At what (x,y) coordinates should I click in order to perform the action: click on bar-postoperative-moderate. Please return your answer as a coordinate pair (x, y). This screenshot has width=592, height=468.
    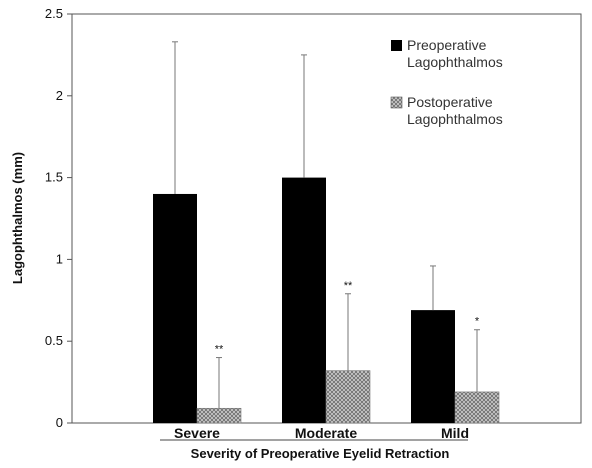
    Looking at the image, I should click on (348, 397).